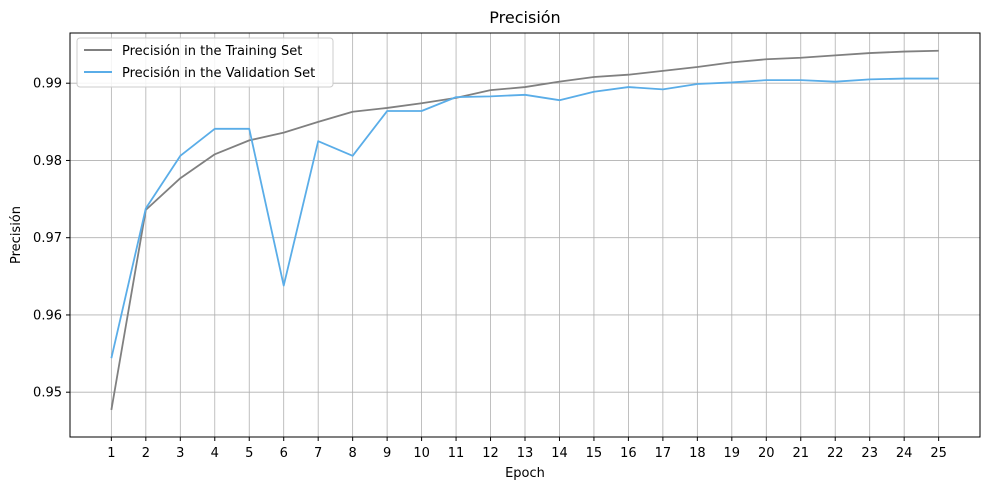  What do you see at coordinates (284, 453) in the screenshot?
I see `x-tick-label: 6` at bounding box center [284, 453].